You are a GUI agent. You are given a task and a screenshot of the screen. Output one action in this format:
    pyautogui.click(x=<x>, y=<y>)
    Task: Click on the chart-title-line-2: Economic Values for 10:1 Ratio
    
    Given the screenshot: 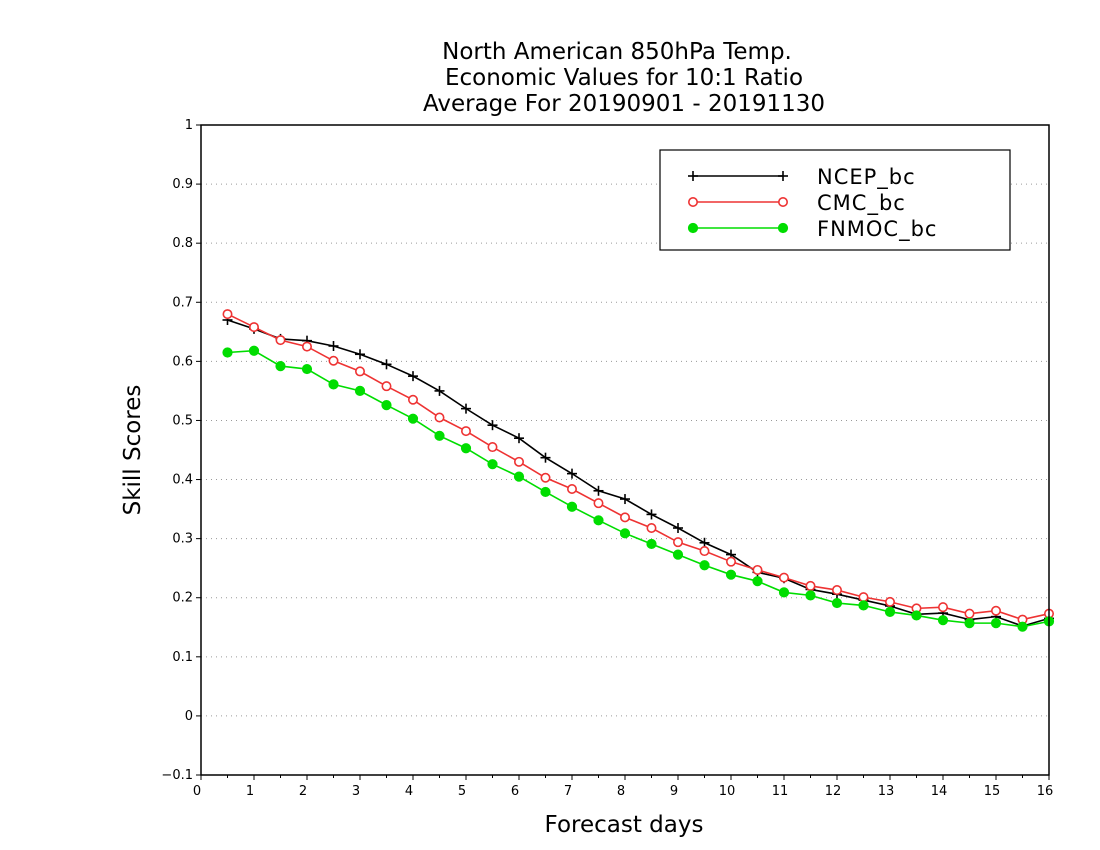 What is the action you would take?
    pyautogui.click(x=624, y=78)
    